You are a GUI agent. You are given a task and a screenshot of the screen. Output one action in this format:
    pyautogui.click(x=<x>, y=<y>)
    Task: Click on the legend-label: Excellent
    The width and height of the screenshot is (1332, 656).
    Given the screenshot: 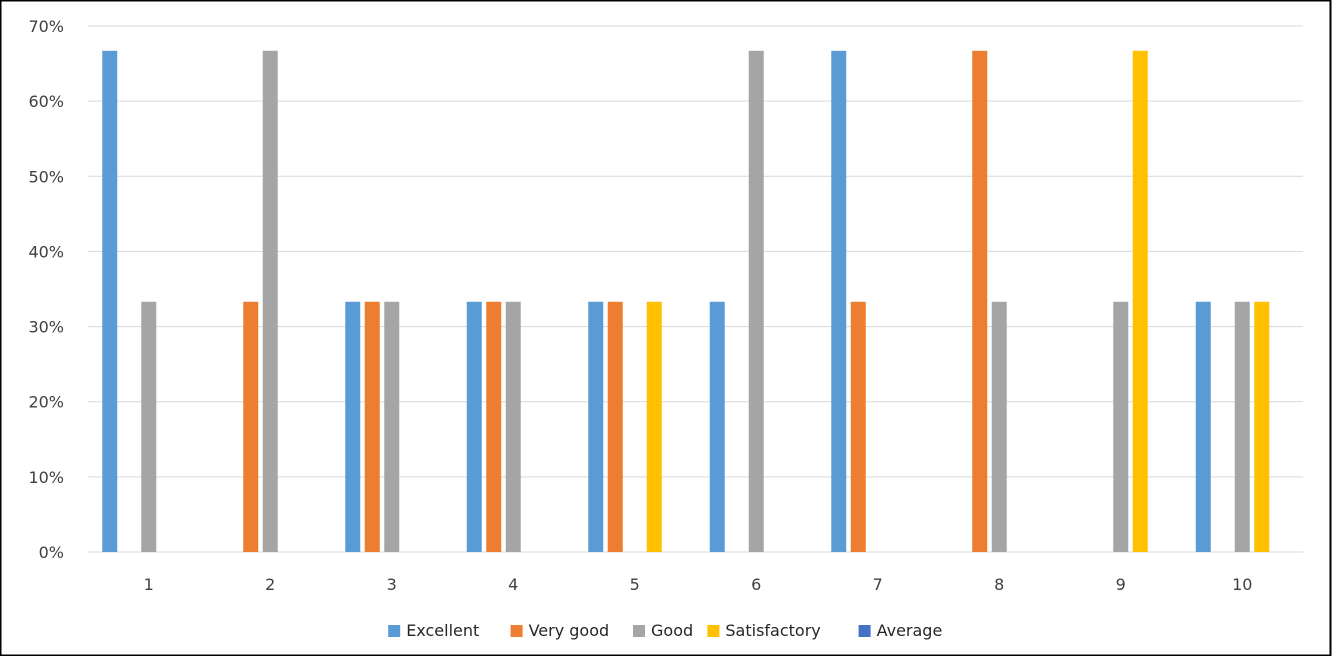 What is the action you would take?
    pyautogui.click(x=442, y=630)
    